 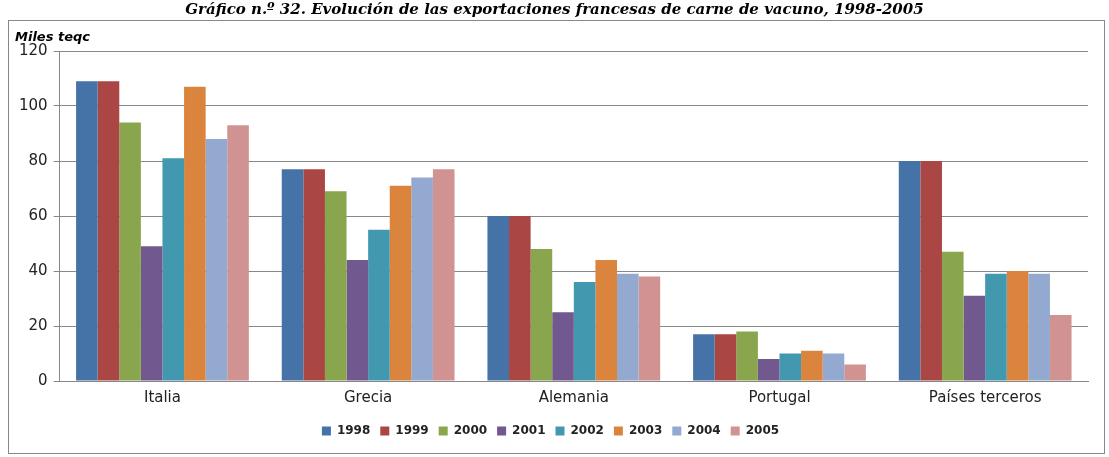 What do you see at coordinates (985, 396) in the screenshot?
I see `x-tick-label: Países terceros` at bounding box center [985, 396].